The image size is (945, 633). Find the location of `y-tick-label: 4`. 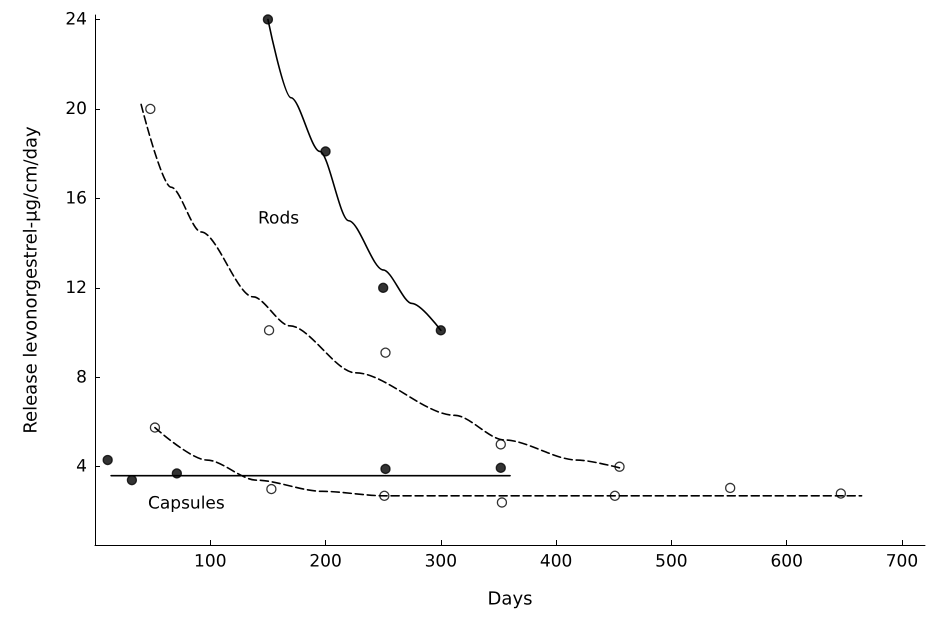

y-tick-label: 4 is located at coordinates (81, 466).